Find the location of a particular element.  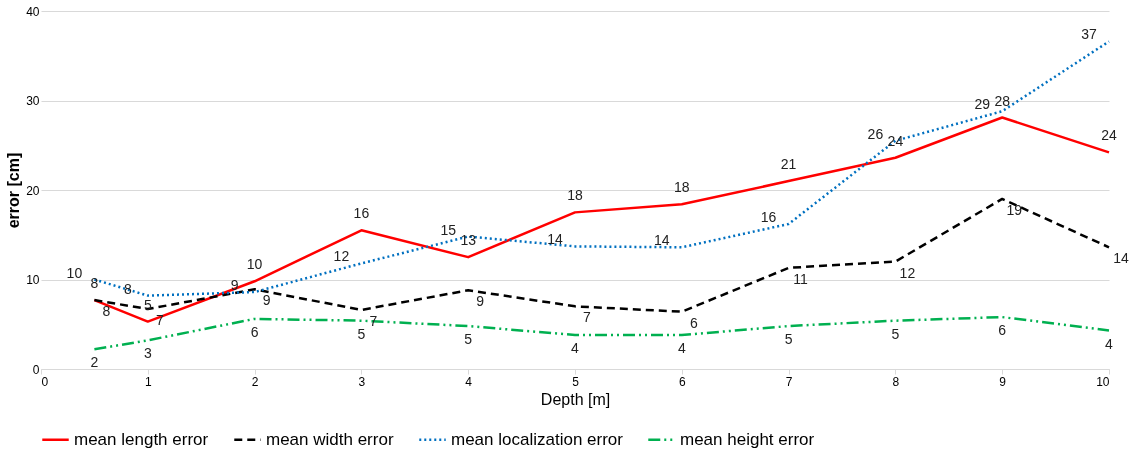

legend-label: mean length error is located at coordinates (141, 439).